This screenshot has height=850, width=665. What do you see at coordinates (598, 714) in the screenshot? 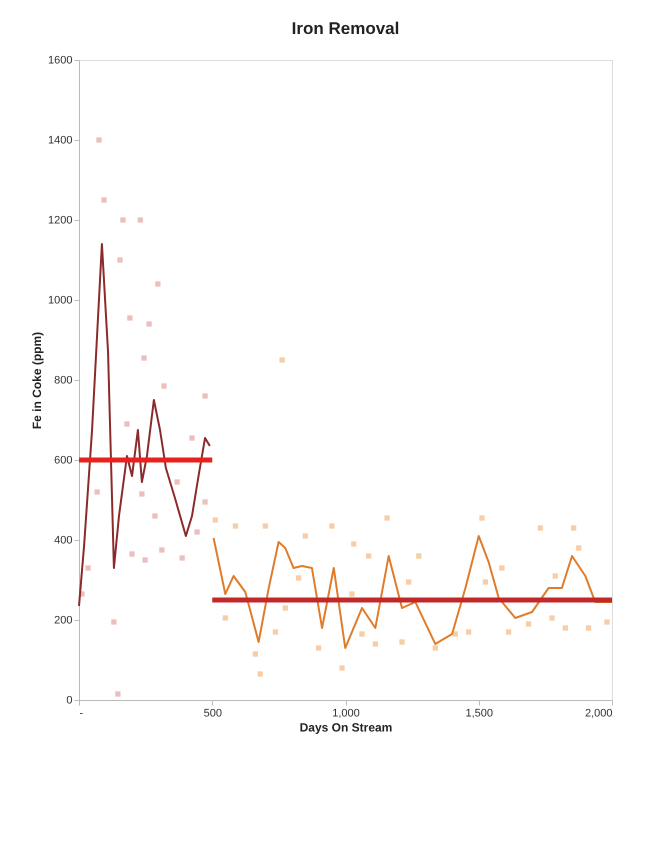
I see `x-tick-label: 2,000` at bounding box center [598, 714].